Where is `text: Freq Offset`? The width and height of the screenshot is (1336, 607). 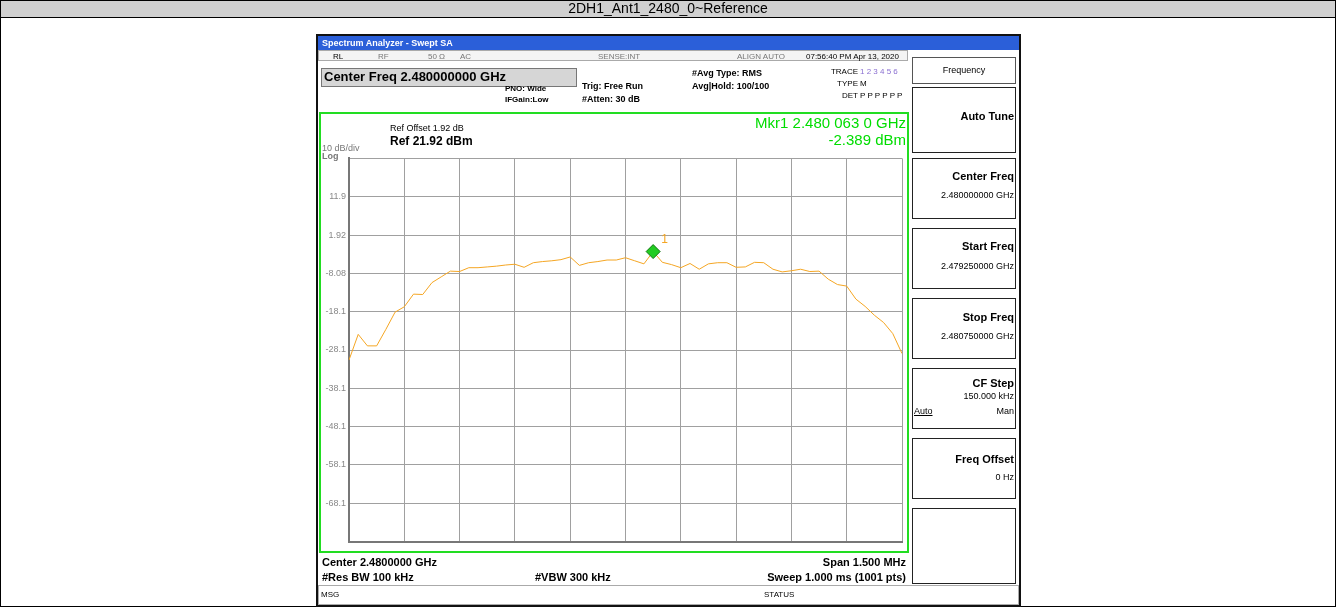 text: Freq Offset is located at coordinates (984, 459).